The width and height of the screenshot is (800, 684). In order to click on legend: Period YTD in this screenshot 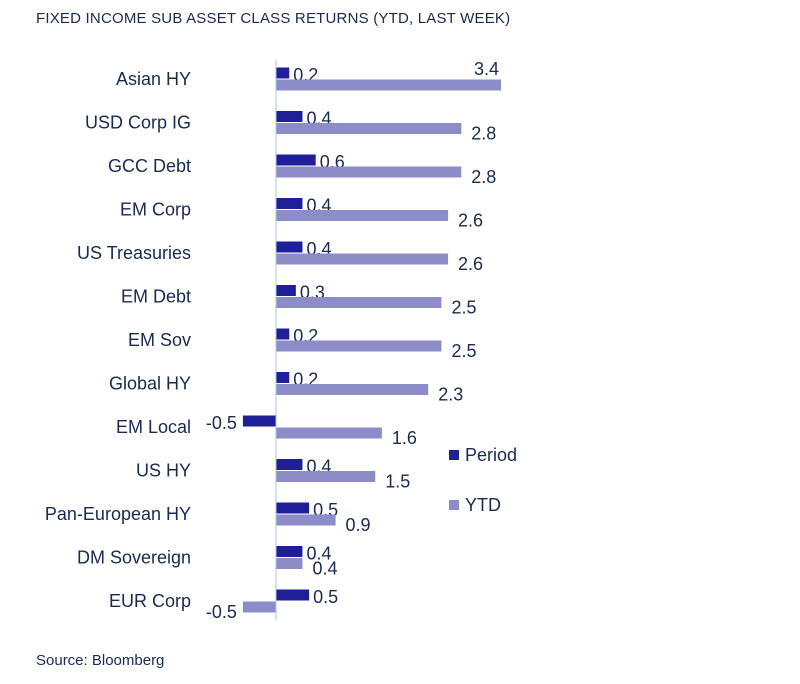, I will do `click(483, 494)`.